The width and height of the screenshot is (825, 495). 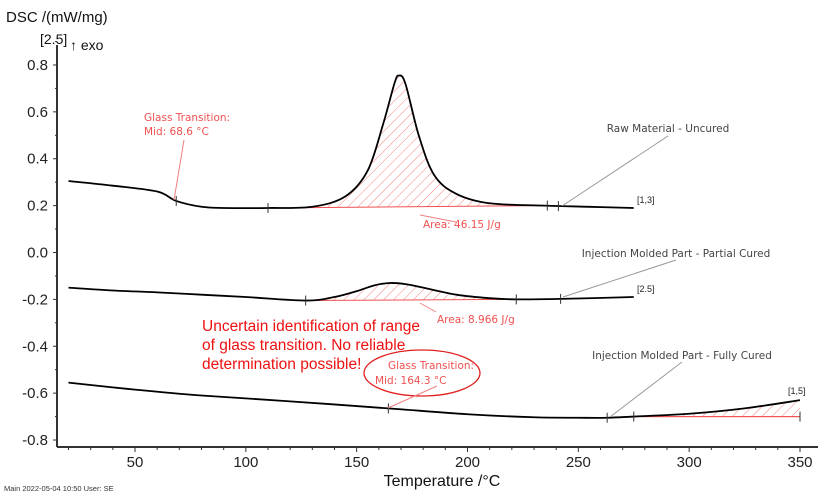 What do you see at coordinates (281, 364) in the screenshot?
I see `warning-note-line: determination possible!` at bounding box center [281, 364].